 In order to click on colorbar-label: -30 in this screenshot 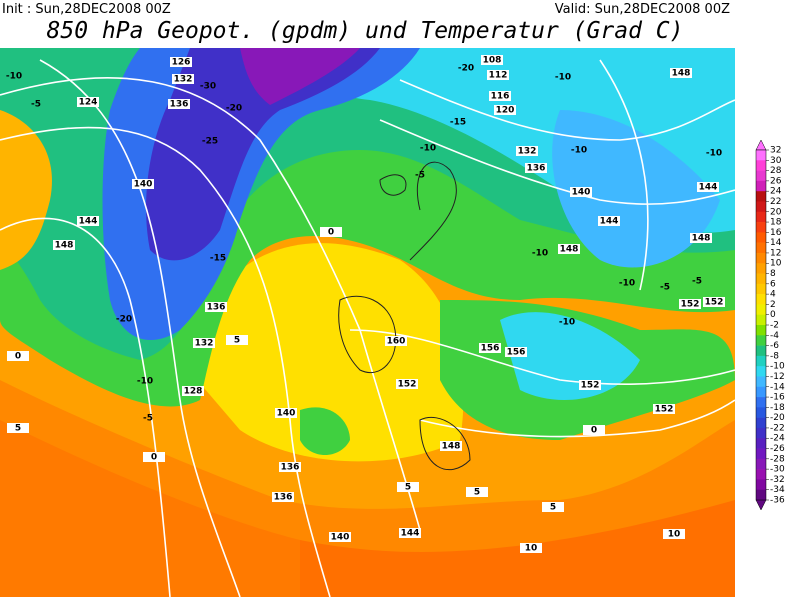, I will do `click(777, 470)`.